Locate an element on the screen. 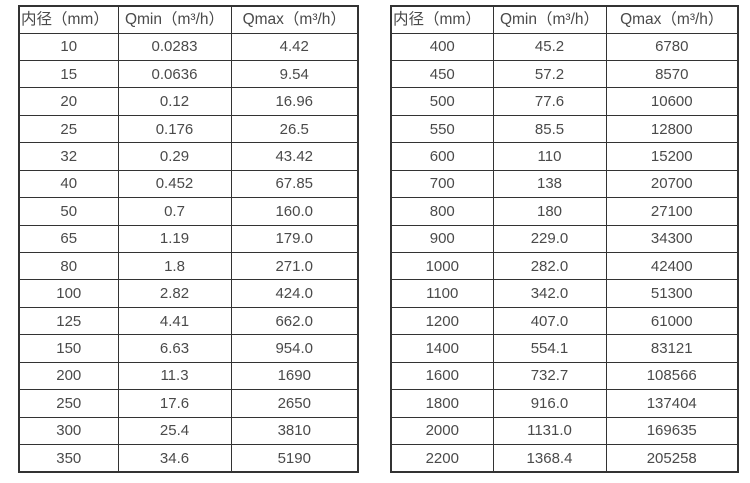  table-cell: 43.42 is located at coordinates (294, 156).